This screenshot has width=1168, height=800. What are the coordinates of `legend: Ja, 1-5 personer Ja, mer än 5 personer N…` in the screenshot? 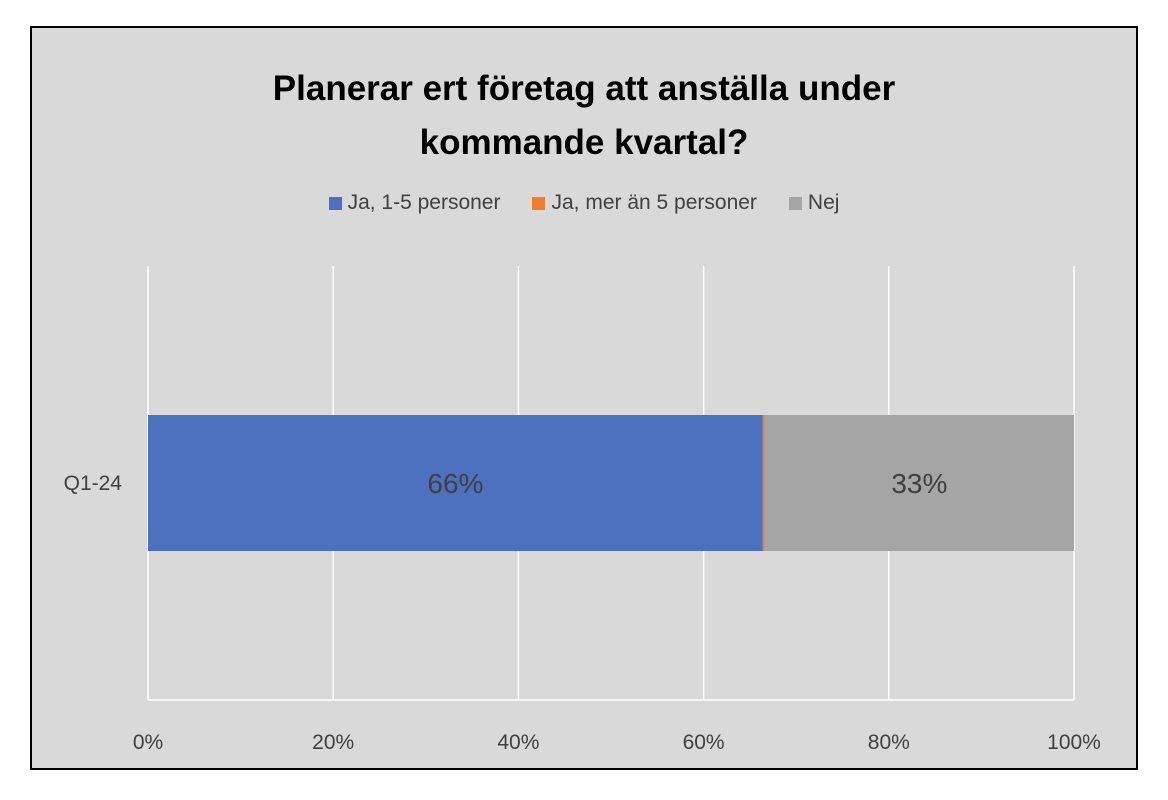 It's located at (584, 203).